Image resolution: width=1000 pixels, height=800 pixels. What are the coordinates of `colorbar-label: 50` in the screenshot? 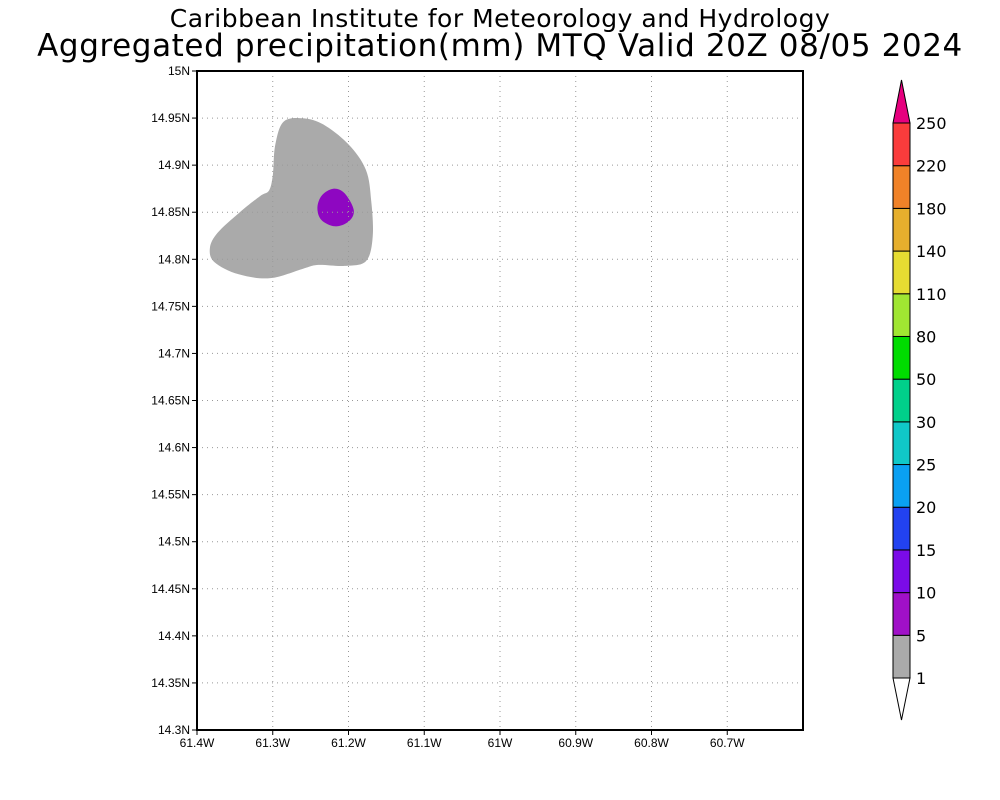 It's located at (926, 379).